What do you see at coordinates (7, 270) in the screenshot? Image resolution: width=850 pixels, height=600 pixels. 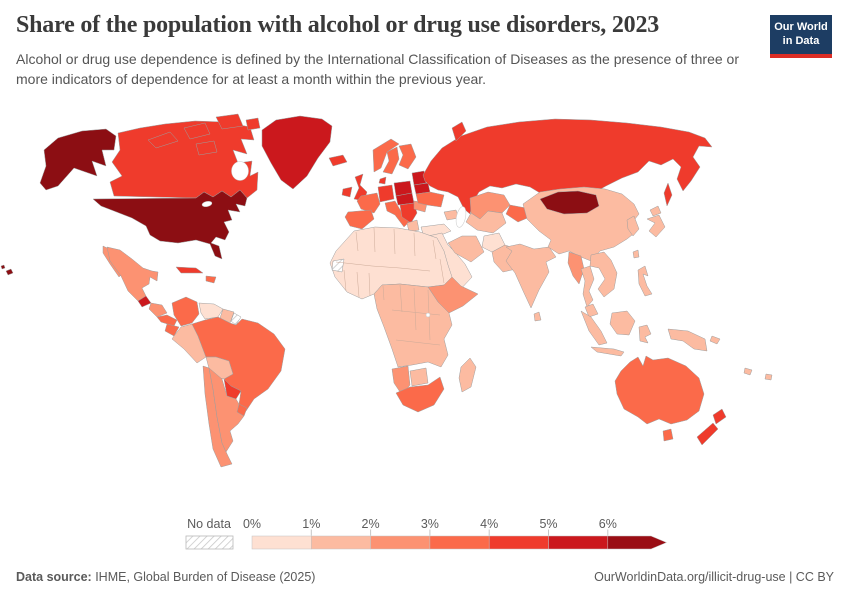 I see `map-region-hawaii` at bounding box center [7, 270].